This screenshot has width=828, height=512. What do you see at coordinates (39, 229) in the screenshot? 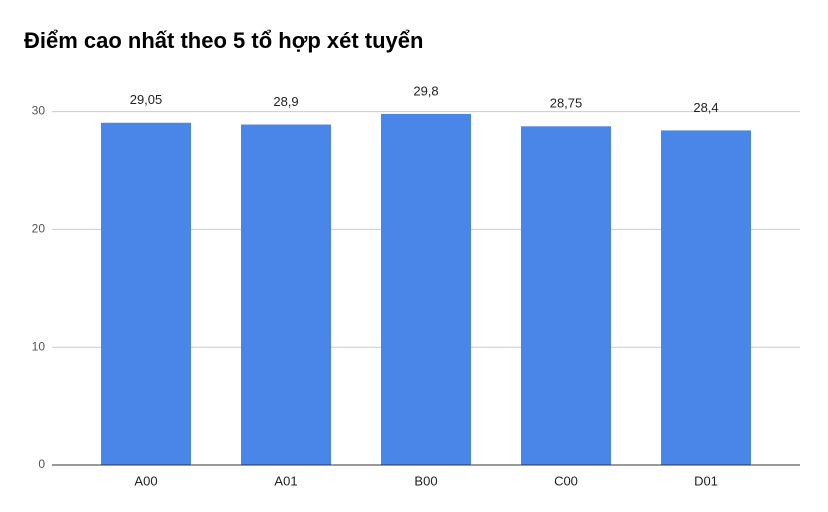
I see `y-tick-label: 20` at bounding box center [39, 229].